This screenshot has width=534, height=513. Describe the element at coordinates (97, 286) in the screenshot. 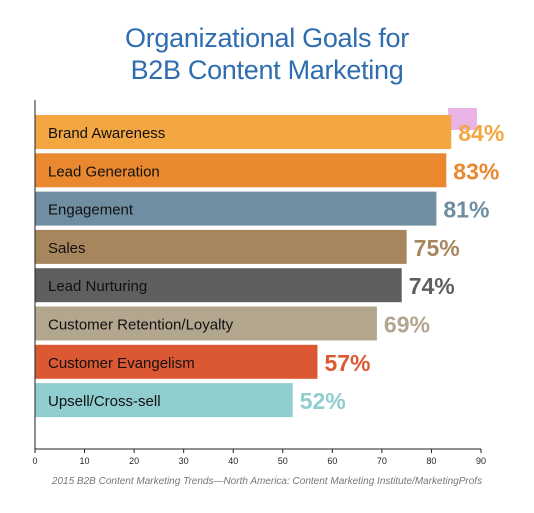

I see `category-label: Lead Nurturing` at that location.